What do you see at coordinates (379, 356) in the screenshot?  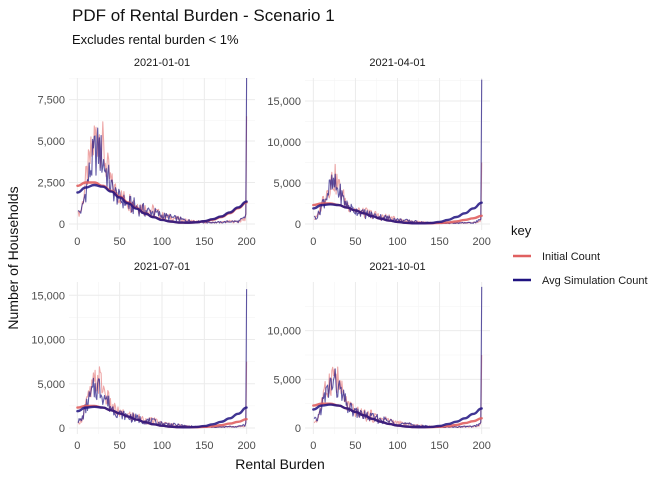 I see `facet-panel-4: 2021-10-01 0 5,000 10,000 0 50 100 150 200` at bounding box center [379, 356].